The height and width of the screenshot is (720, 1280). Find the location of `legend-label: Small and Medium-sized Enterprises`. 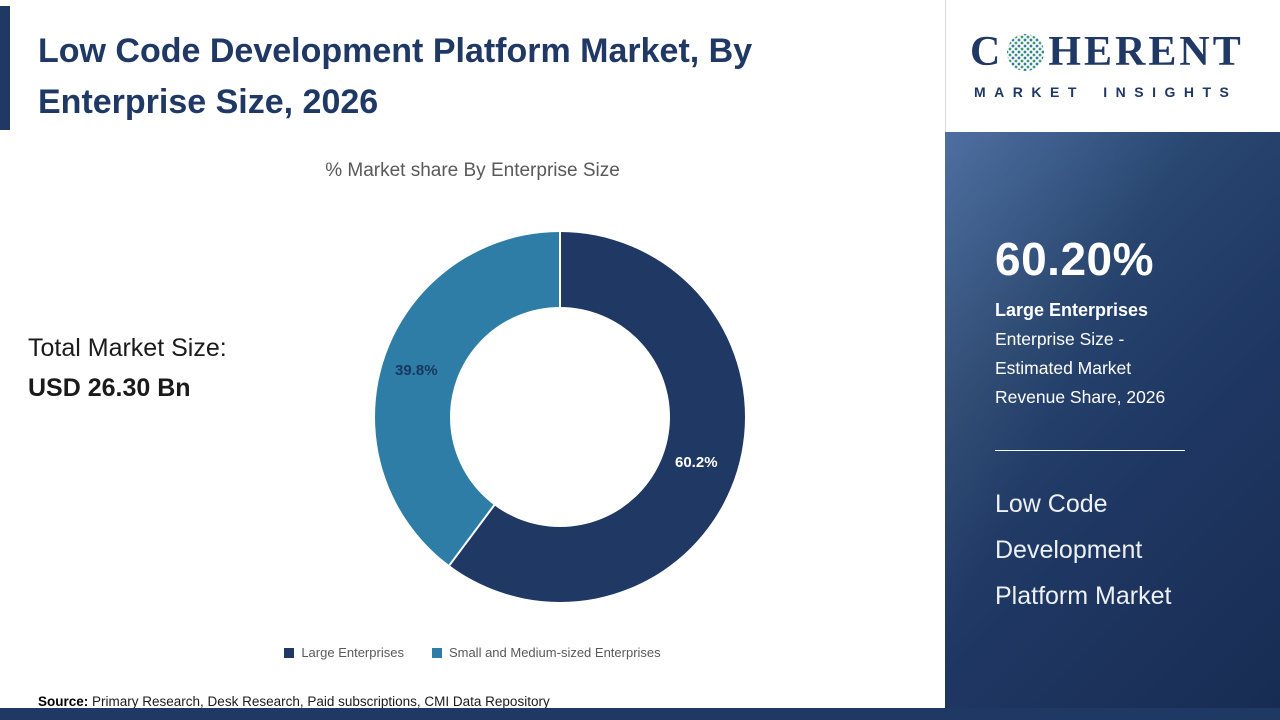

legend-label: Small and Medium-sized Enterprises is located at coordinates (554, 652).